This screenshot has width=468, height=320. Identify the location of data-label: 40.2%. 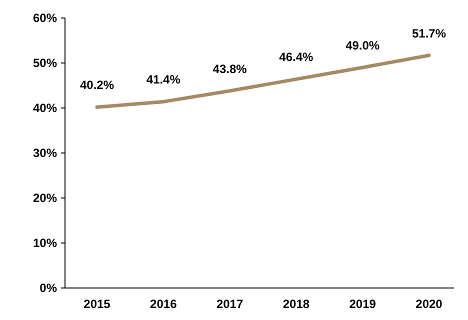
(97, 85).